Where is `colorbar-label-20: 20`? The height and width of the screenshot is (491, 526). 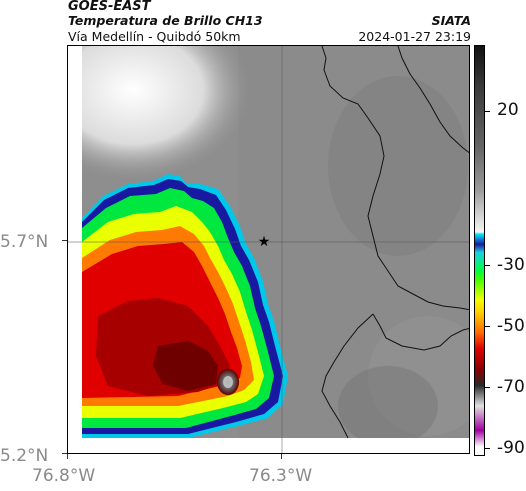
colorbar-label-20: 20 is located at coordinates (508, 110).